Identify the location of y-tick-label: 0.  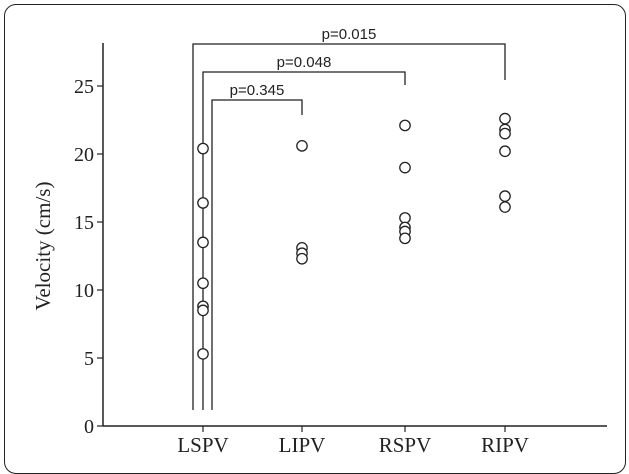
(89, 427).